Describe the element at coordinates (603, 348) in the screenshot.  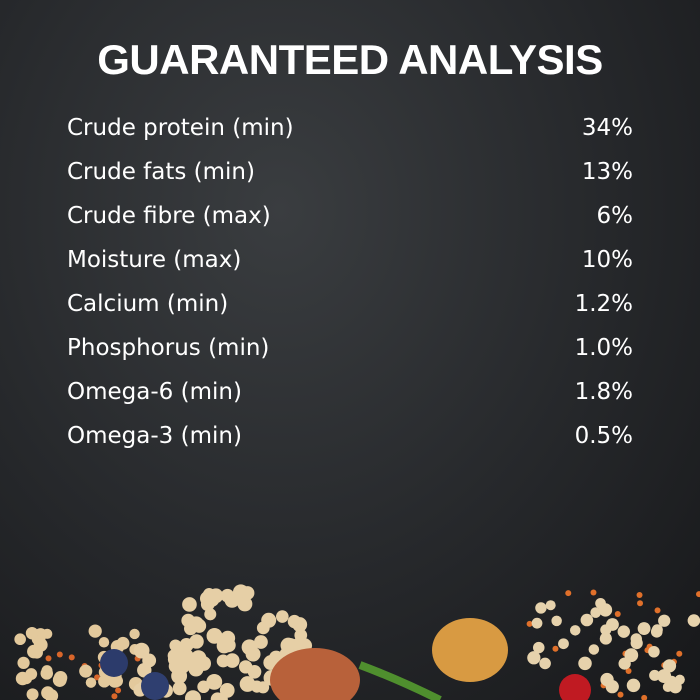
I see `nutrient-value: 1.0%` at that location.